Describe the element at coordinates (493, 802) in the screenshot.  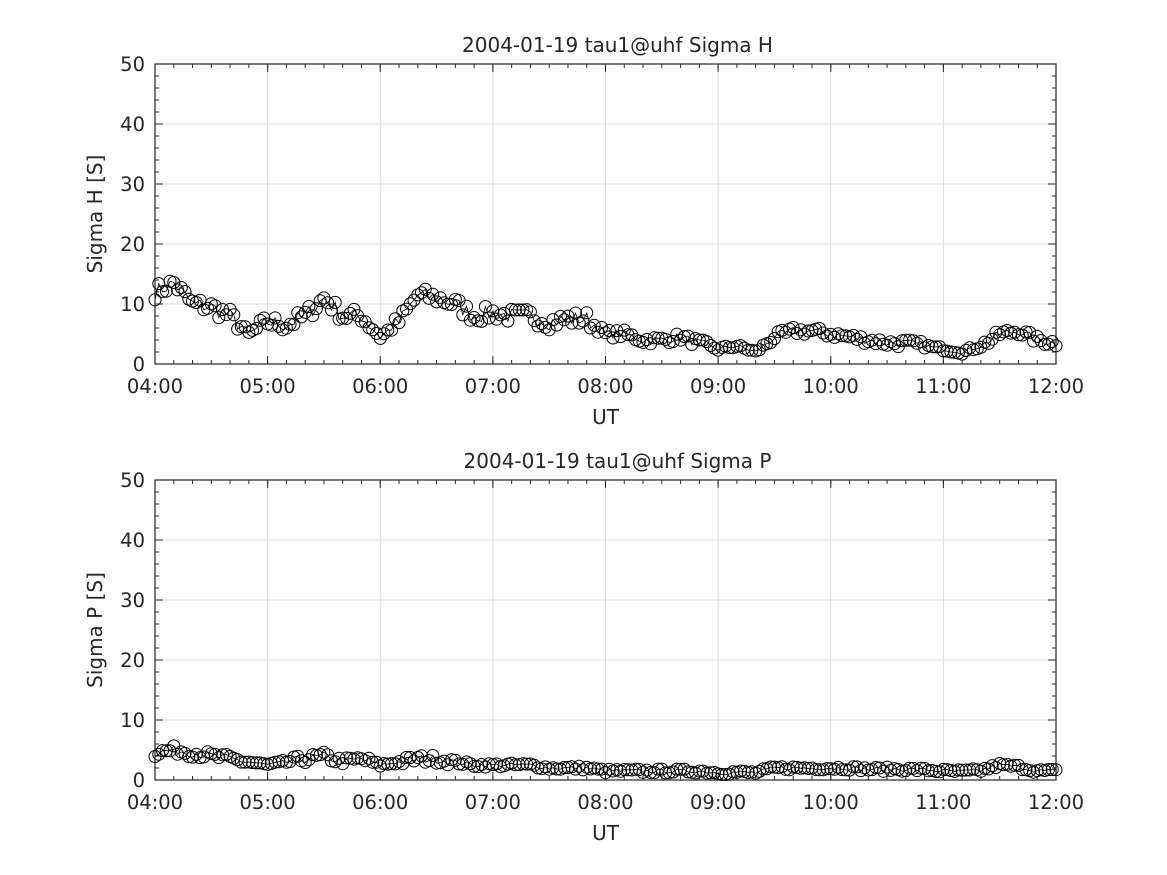
I see `x-tick-label: 07:00` at that location.